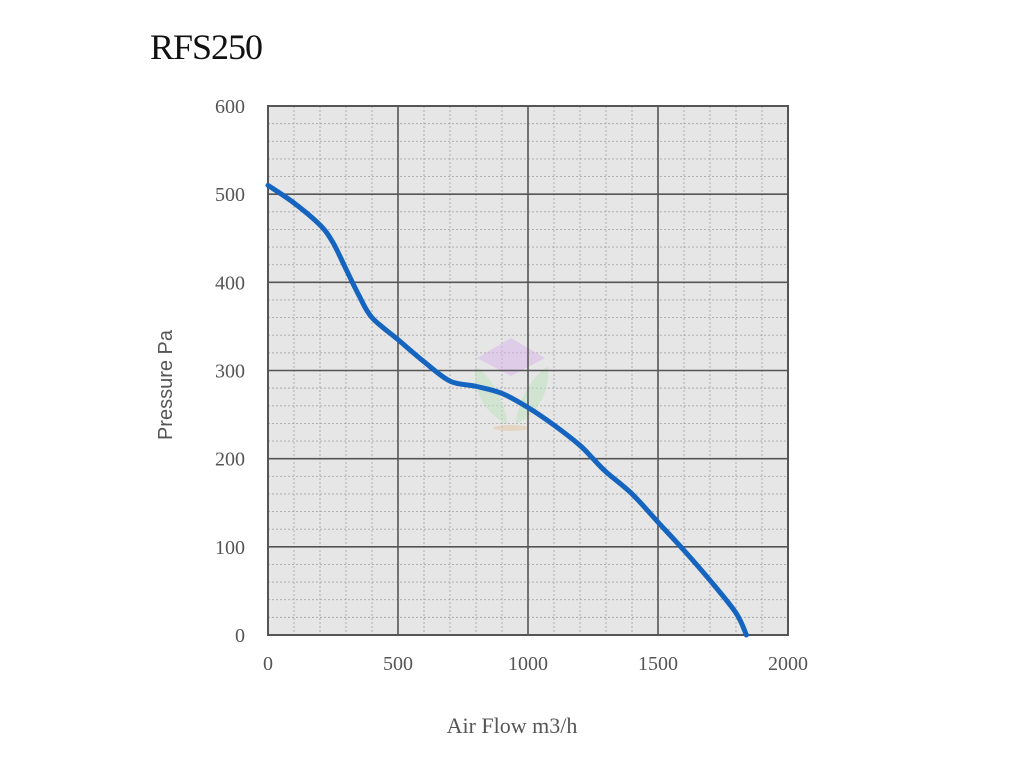 The image size is (1024, 768). I want to click on y-tick-label: 500, so click(230, 195).